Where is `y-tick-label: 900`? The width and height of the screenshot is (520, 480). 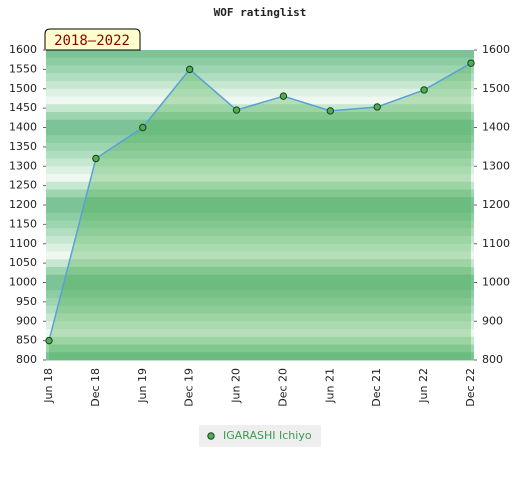
y-tick-label: 900 is located at coordinates (26, 320).